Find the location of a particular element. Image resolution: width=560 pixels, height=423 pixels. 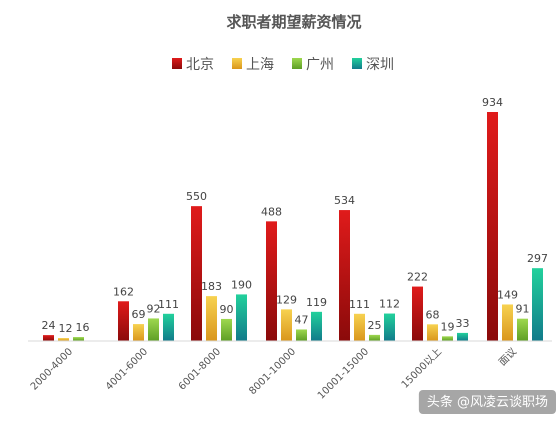

data-label-1-3: 111 is located at coordinates (168, 304).